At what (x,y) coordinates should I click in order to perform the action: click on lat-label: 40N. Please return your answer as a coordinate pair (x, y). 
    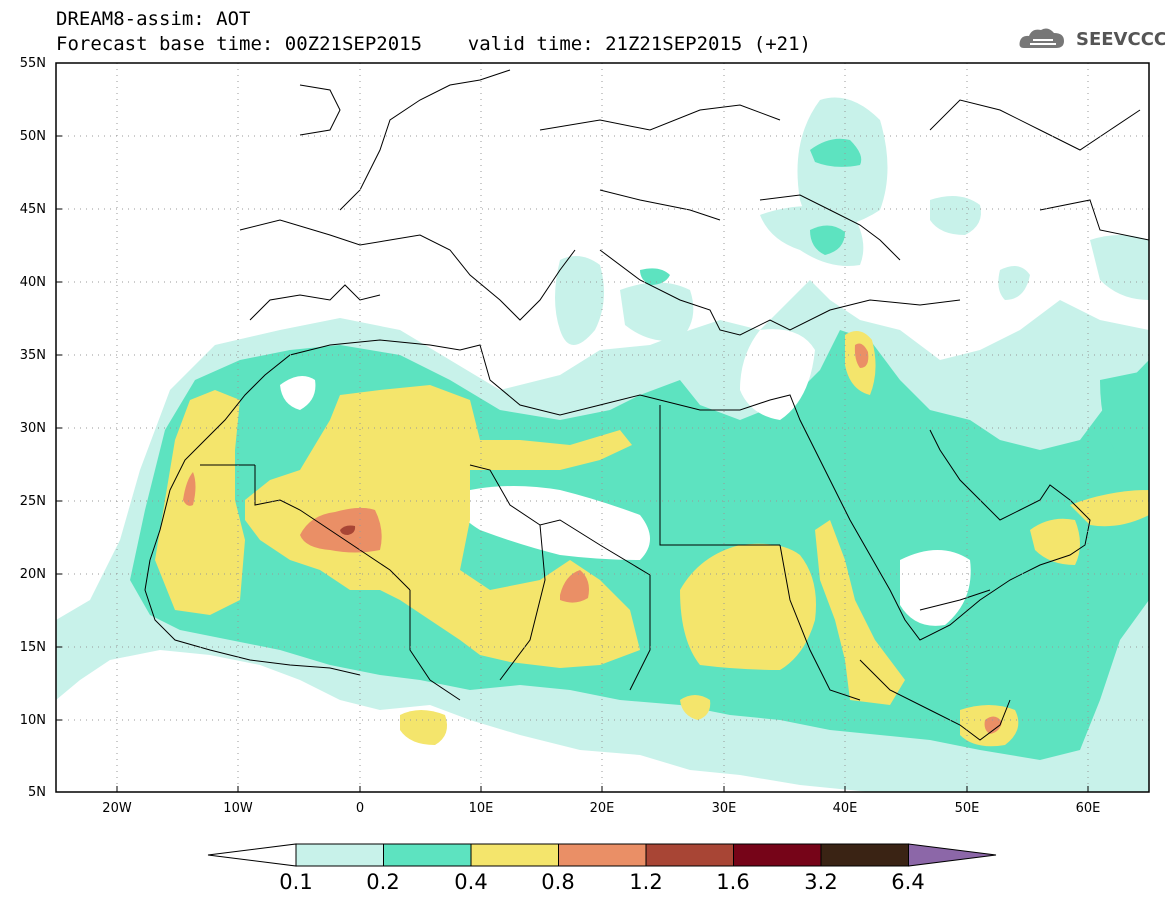
    Looking at the image, I should click on (32, 282).